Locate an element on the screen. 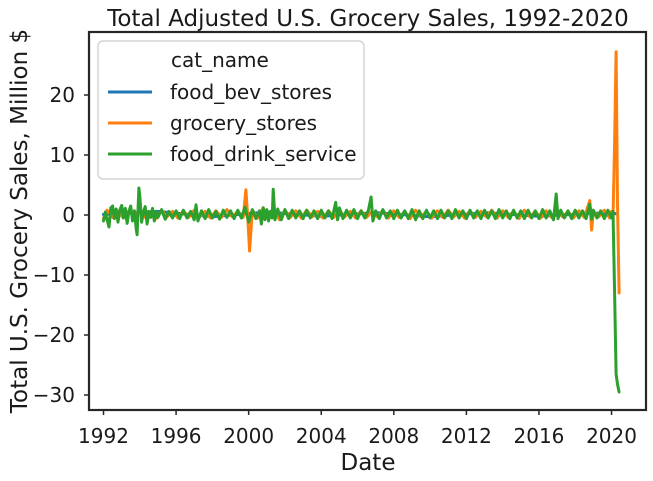  y-tick-label: 0 is located at coordinates (68, 215).